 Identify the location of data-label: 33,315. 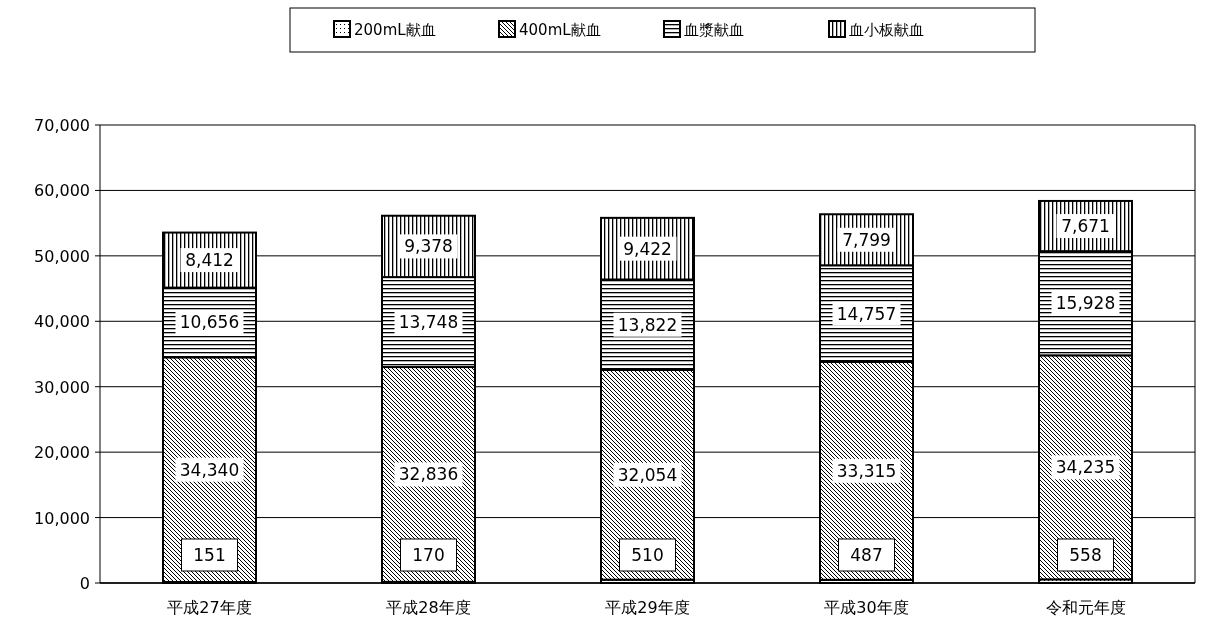
(866, 470).